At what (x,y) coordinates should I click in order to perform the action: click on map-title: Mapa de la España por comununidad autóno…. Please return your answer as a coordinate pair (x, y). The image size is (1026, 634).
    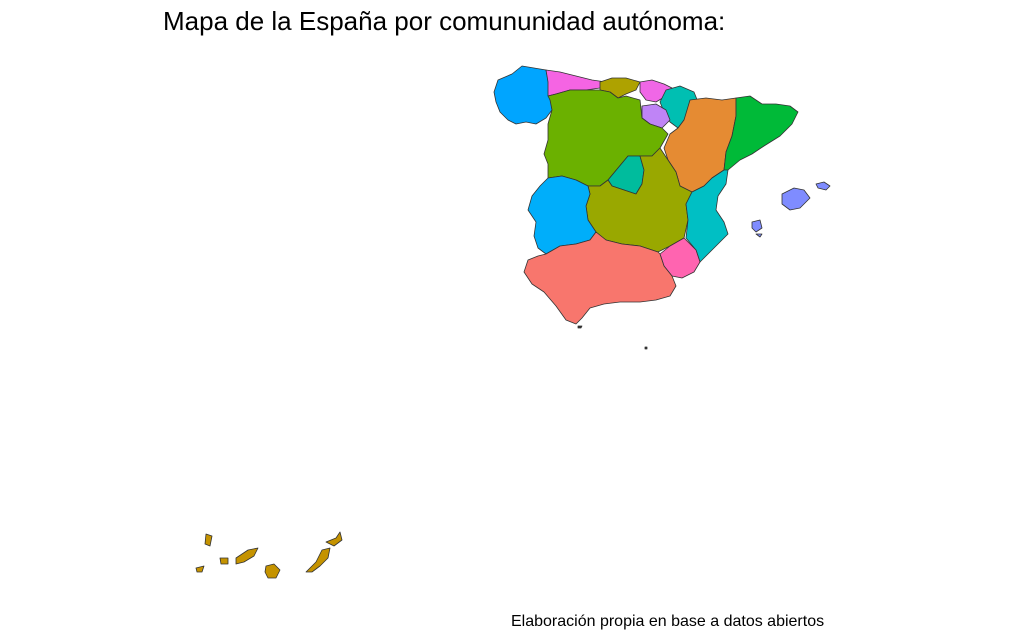
    Looking at the image, I should click on (444, 21).